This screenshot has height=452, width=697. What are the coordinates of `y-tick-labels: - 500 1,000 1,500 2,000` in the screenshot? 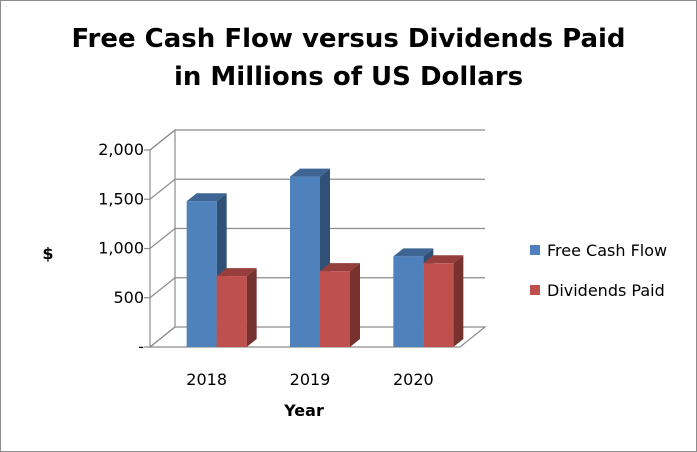 It's located at (121, 248).